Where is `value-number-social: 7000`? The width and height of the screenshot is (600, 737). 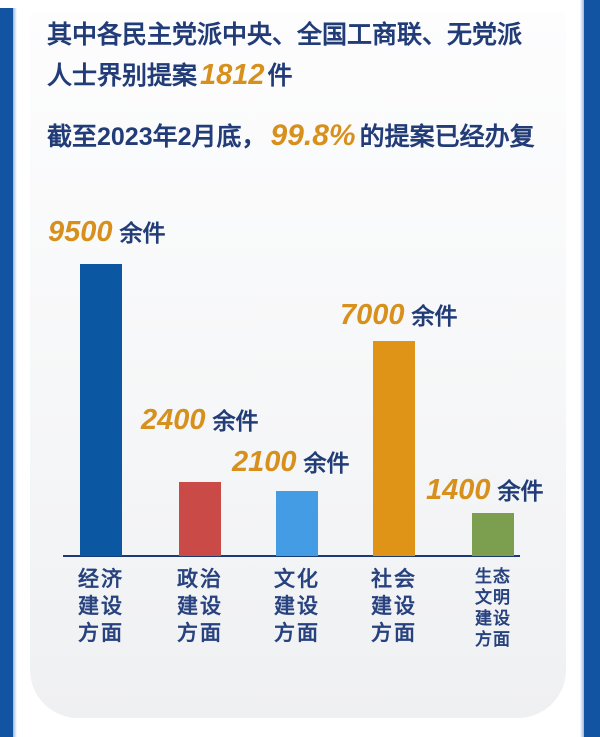 value-number-social: 7000 is located at coordinates (372, 315).